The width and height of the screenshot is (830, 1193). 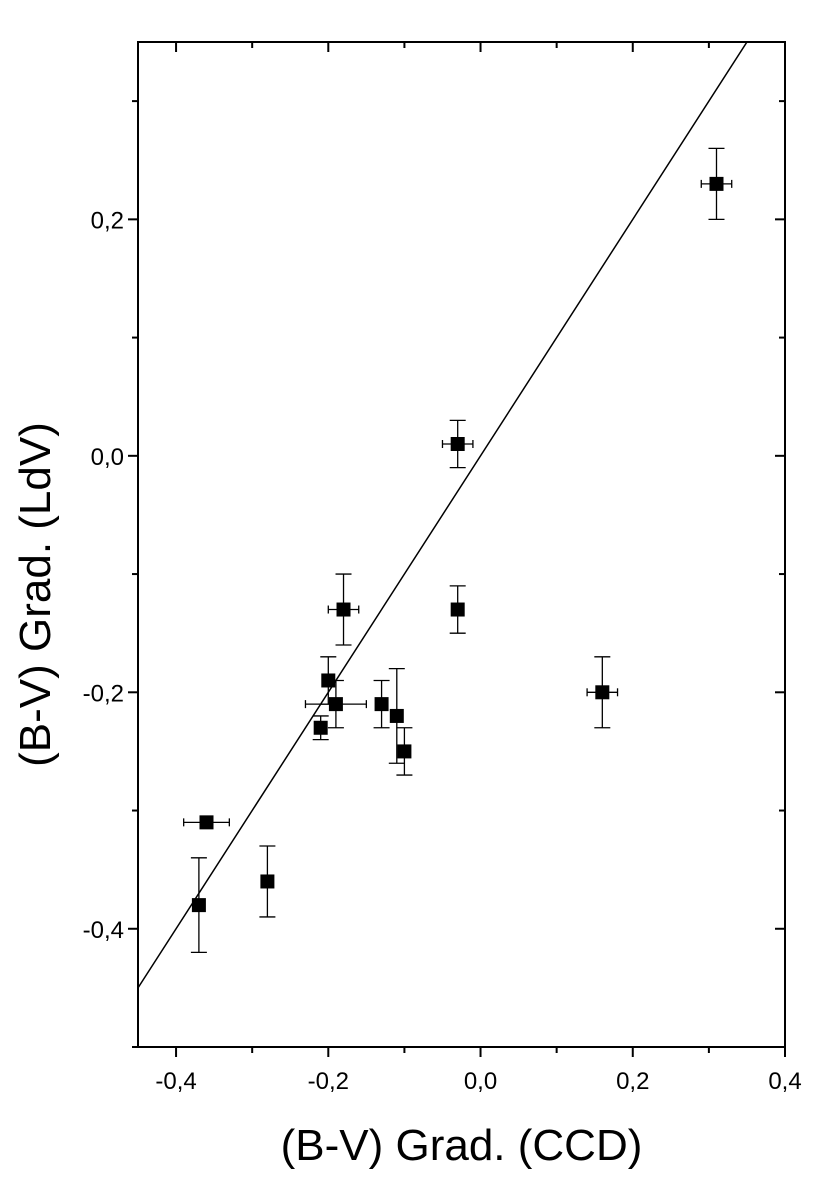 I want to click on y-tick-label: -0,4, so click(x=103, y=930).